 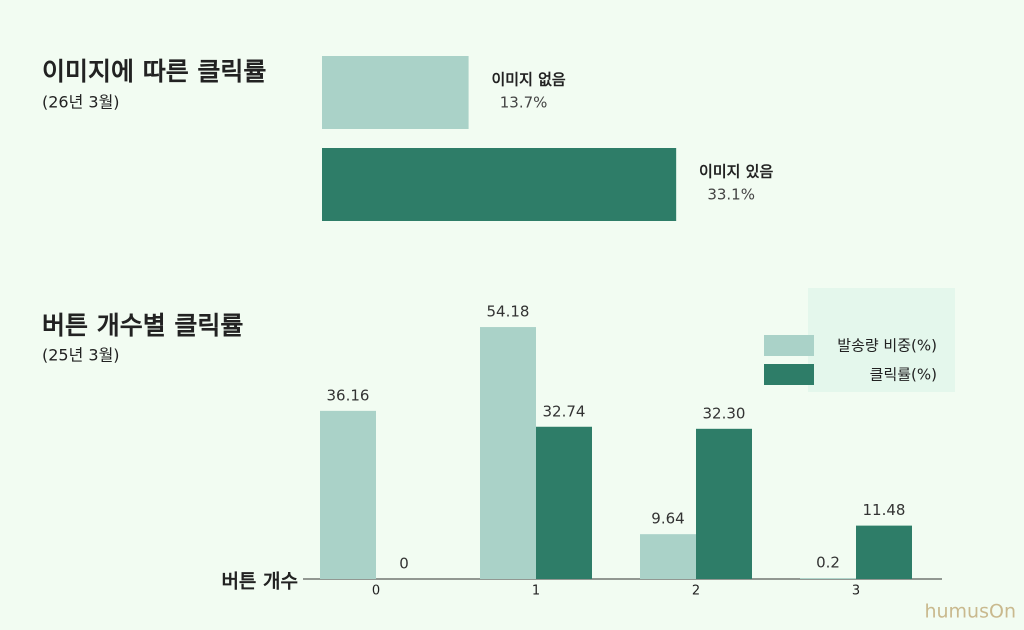 I want to click on chart-title: 버튼 개수별 클릭률, so click(x=142, y=325).